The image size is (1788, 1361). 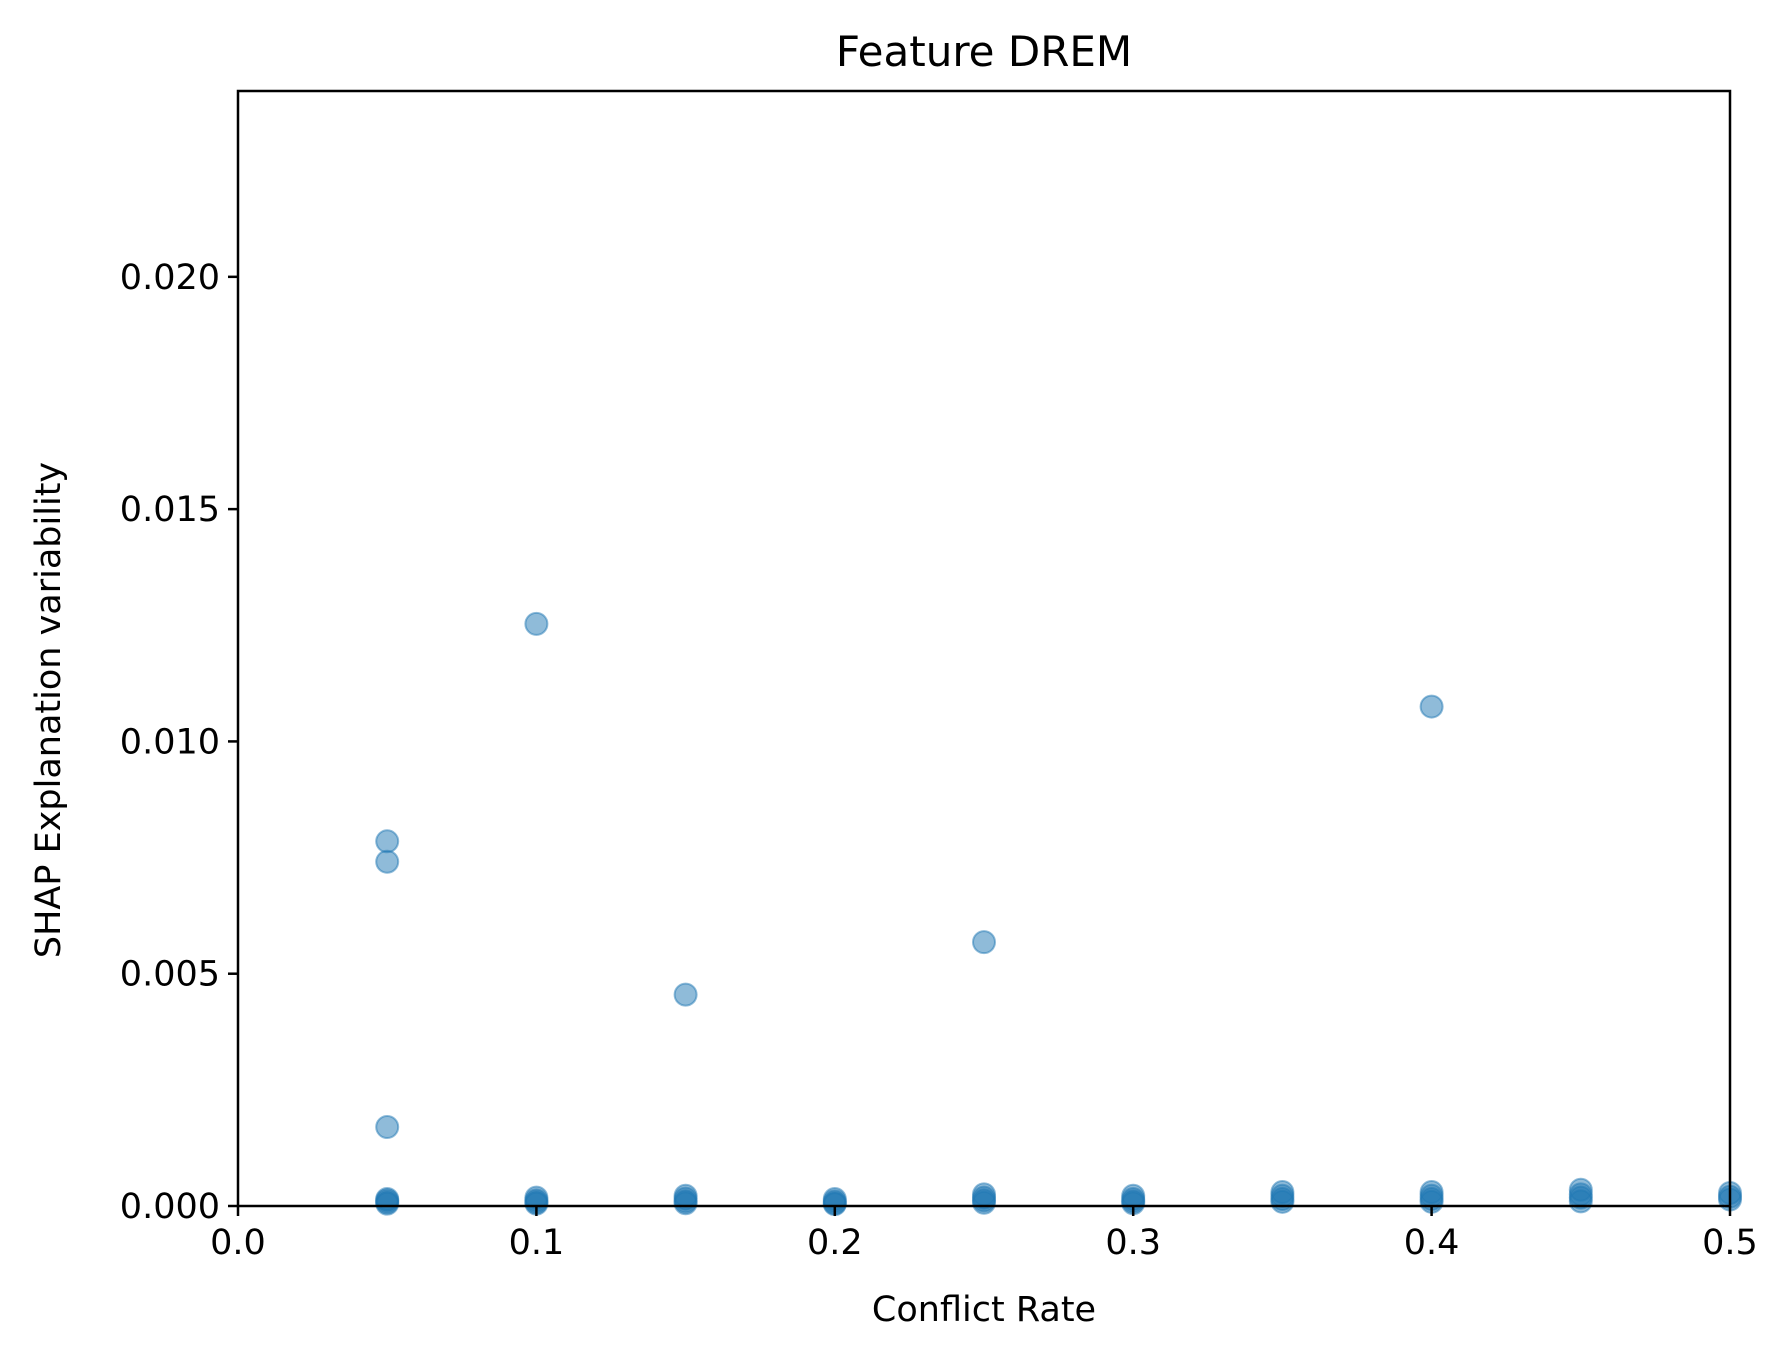 What do you see at coordinates (984, 51) in the screenshot?
I see `chart-title: Feature DREM` at bounding box center [984, 51].